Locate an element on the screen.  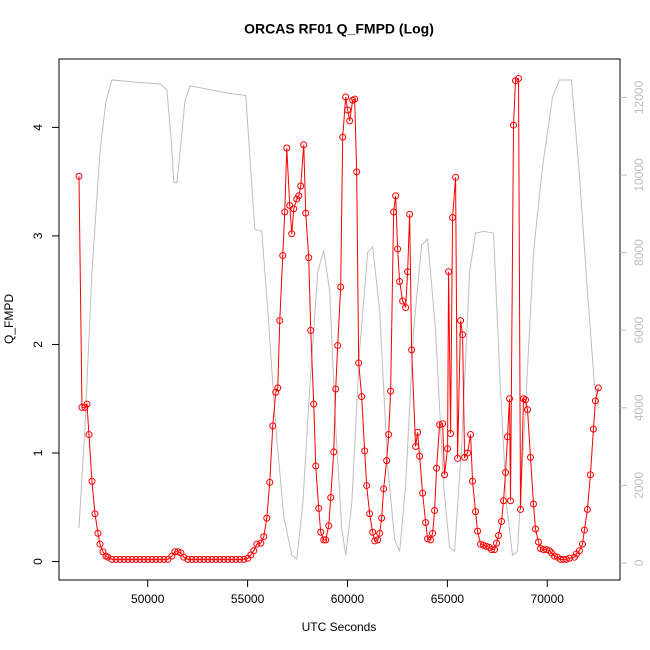
chart-title: ORCAS RF01 Q_FMPD (Log) is located at coordinates (339, 29).